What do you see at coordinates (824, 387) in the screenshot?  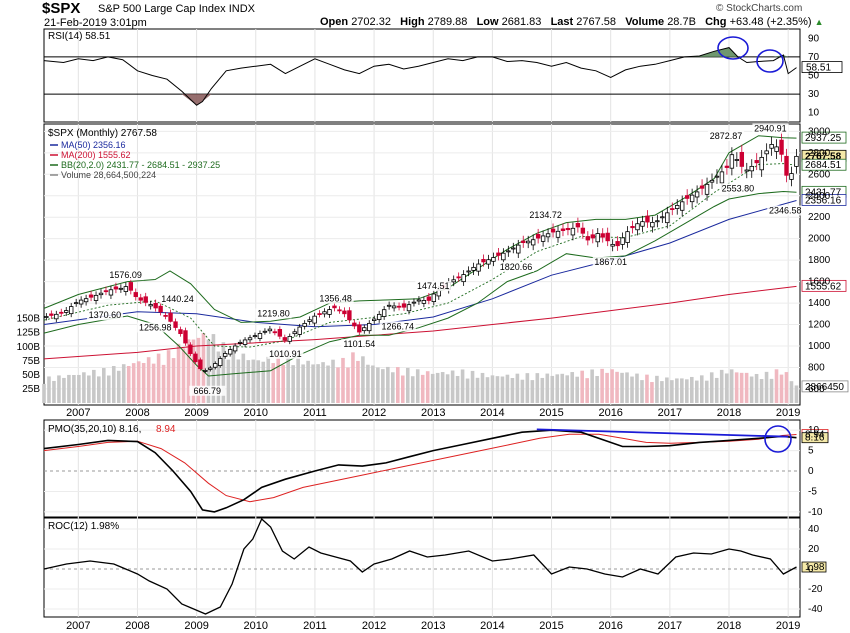 I see `volume-badge: 2866450` at bounding box center [824, 387].